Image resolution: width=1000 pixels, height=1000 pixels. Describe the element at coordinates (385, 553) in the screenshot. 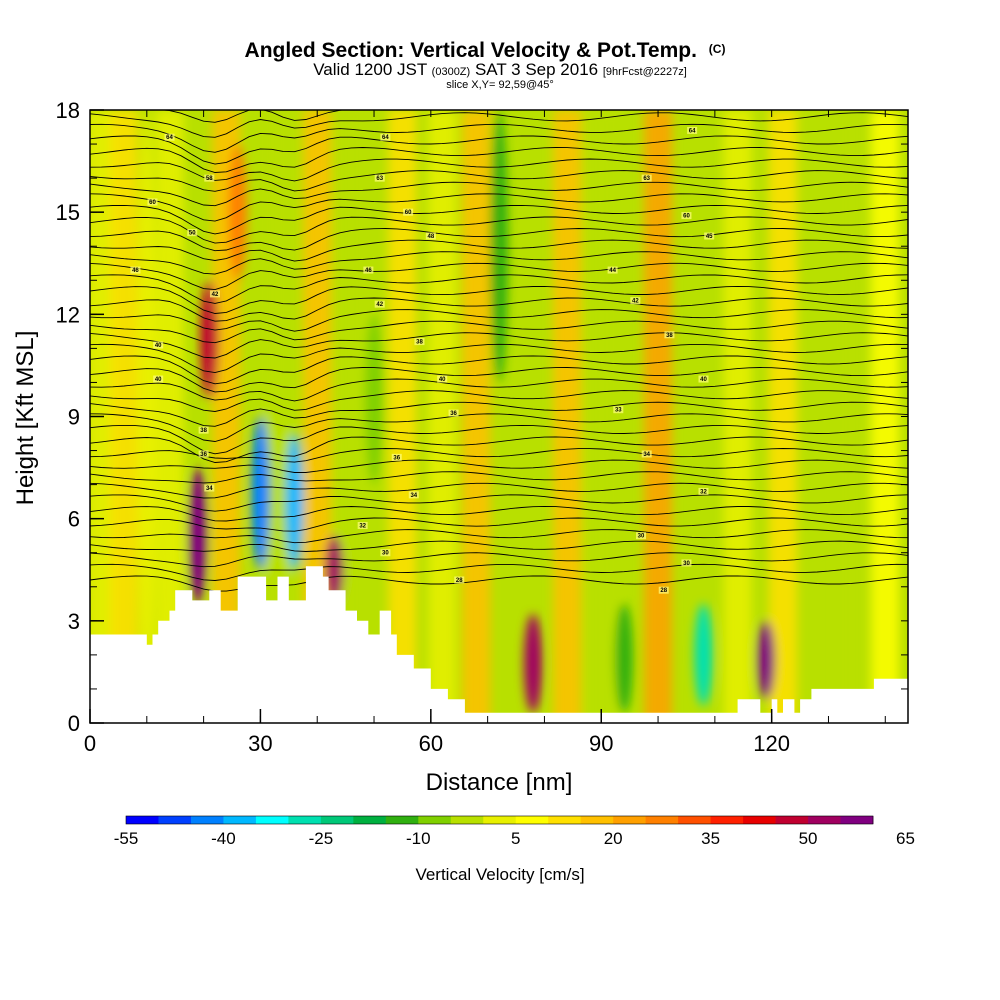

I see `contour-label: 30` at that location.